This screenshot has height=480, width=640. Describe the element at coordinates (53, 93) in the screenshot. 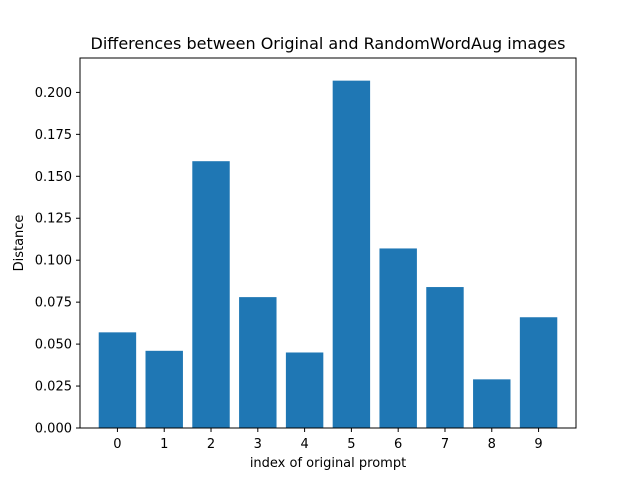

I see `y-tick-label: 0.200` at that location.